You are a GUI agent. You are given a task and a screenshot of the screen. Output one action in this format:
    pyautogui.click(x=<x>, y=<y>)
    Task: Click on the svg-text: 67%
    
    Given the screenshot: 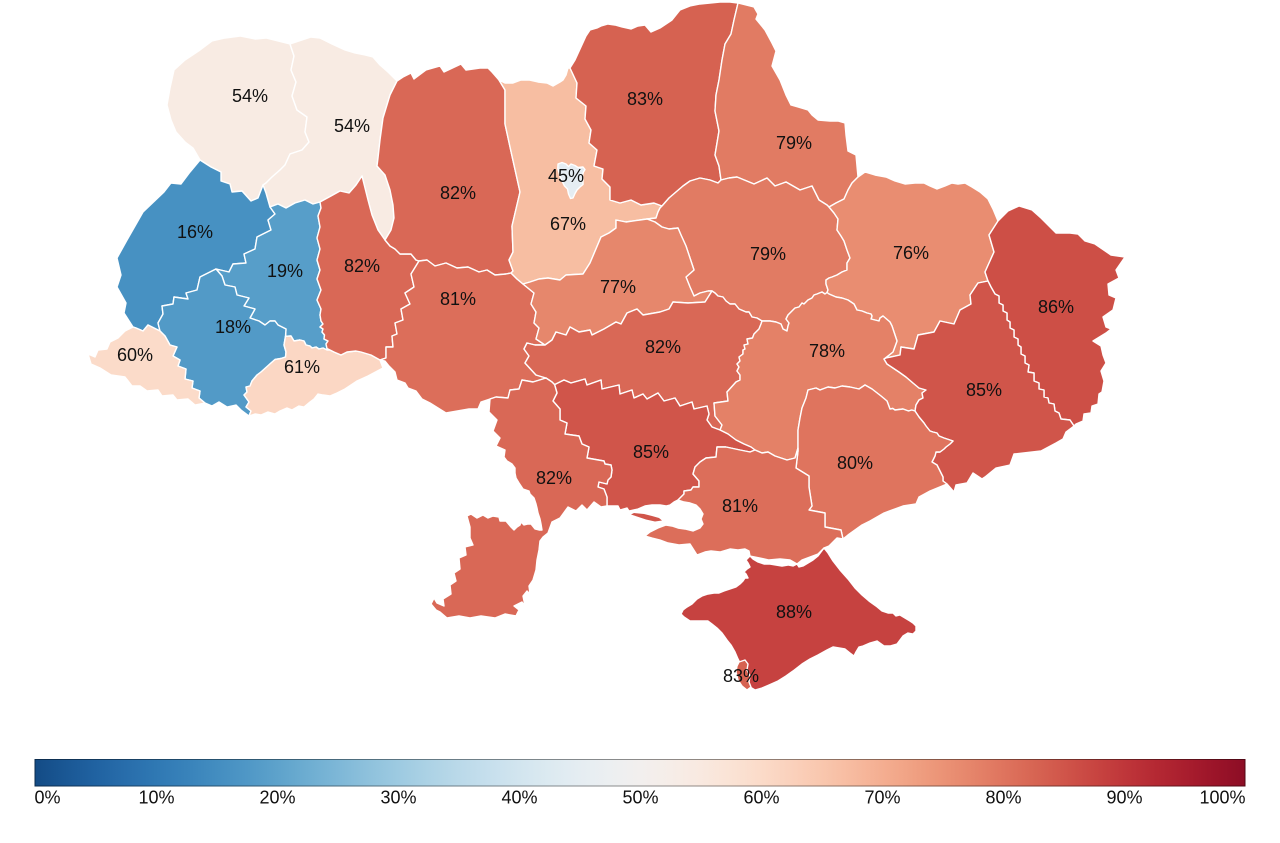 What is the action you would take?
    pyautogui.click(x=568, y=224)
    